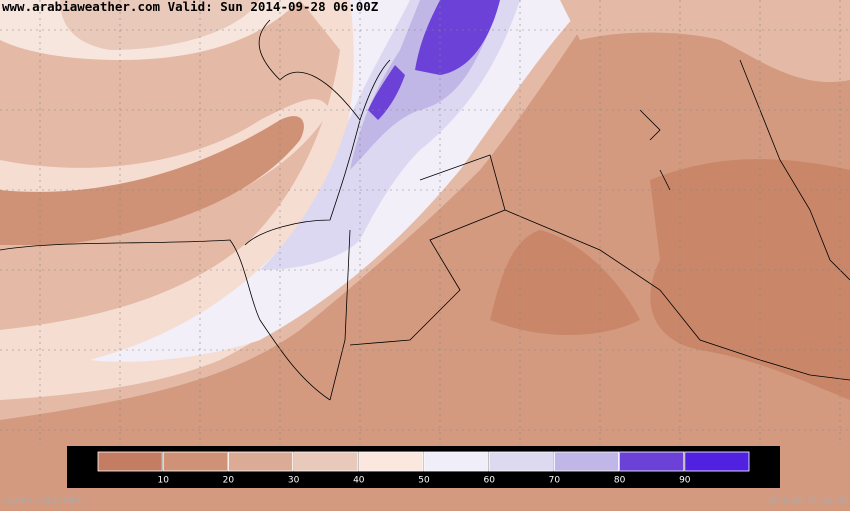 This screenshot has height=511, width=850. What do you see at coordinates (163, 481) in the screenshot?
I see `colorbar-tick-label: 10` at bounding box center [163, 481].